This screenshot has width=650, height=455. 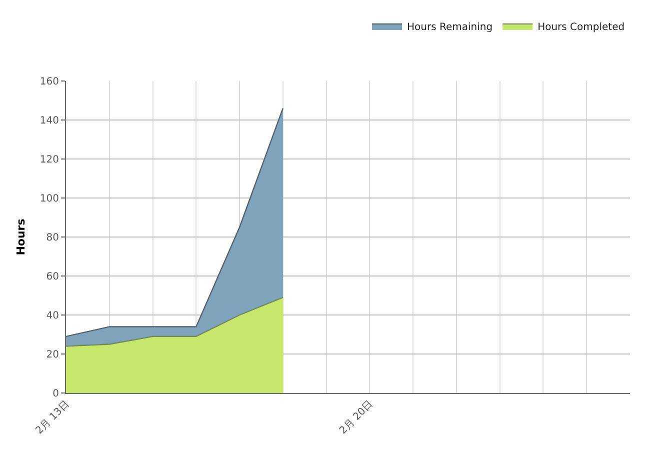 I want to click on y-tick-label: 160, so click(x=49, y=82).